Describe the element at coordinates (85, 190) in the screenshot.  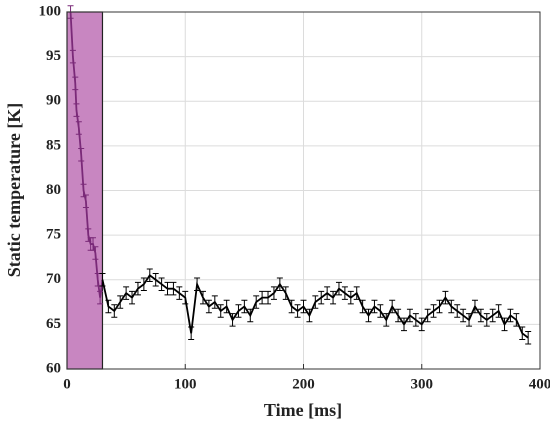
I see `shaded-region` at that location.